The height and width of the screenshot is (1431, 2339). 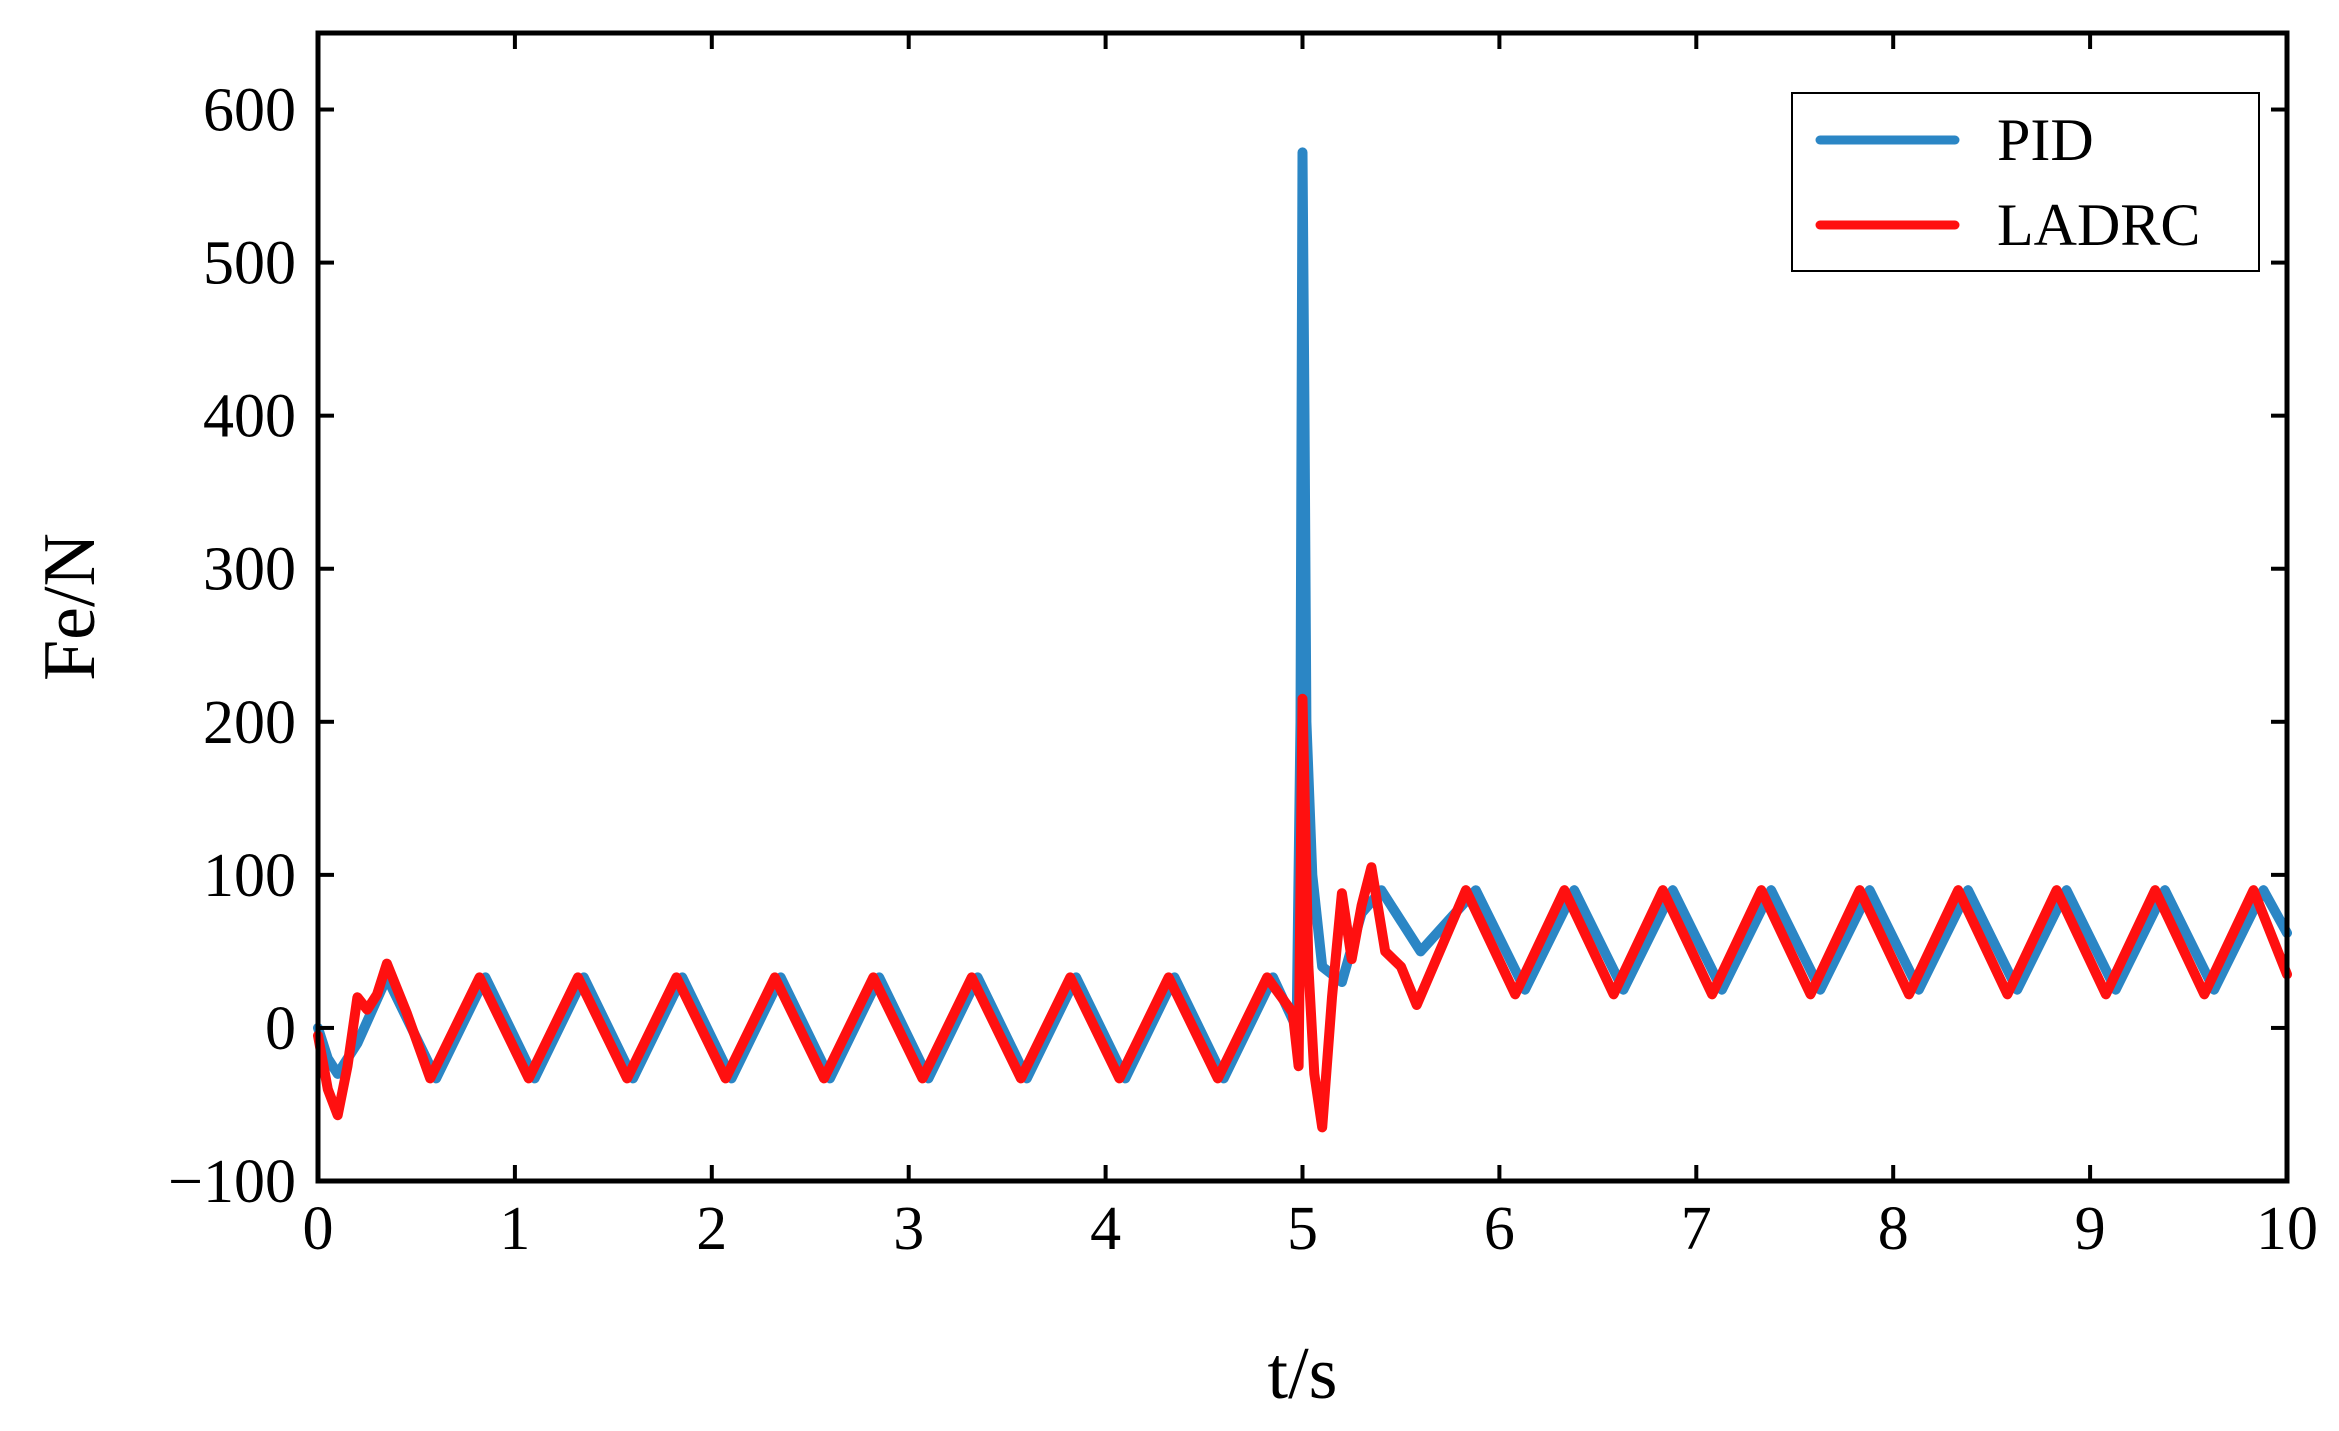 What do you see at coordinates (232, 1182) in the screenshot?
I see `y-tick-label: −100` at bounding box center [232, 1182].